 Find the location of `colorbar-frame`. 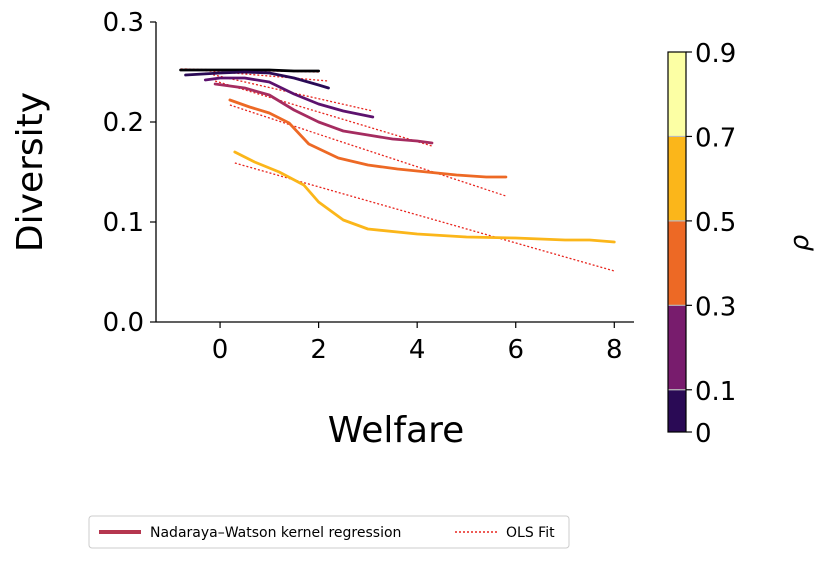

colorbar-frame is located at coordinates (677, 242).